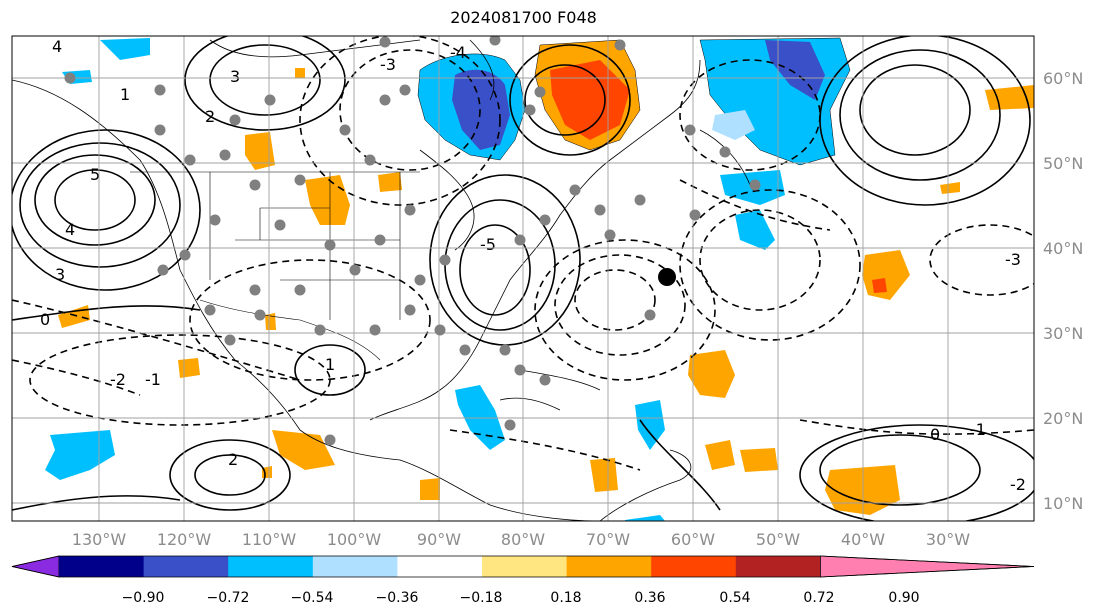 The image size is (1105, 615). Describe the element at coordinates (228, 598) in the screenshot. I see `colorbar-tick-label: −0.72` at that location.